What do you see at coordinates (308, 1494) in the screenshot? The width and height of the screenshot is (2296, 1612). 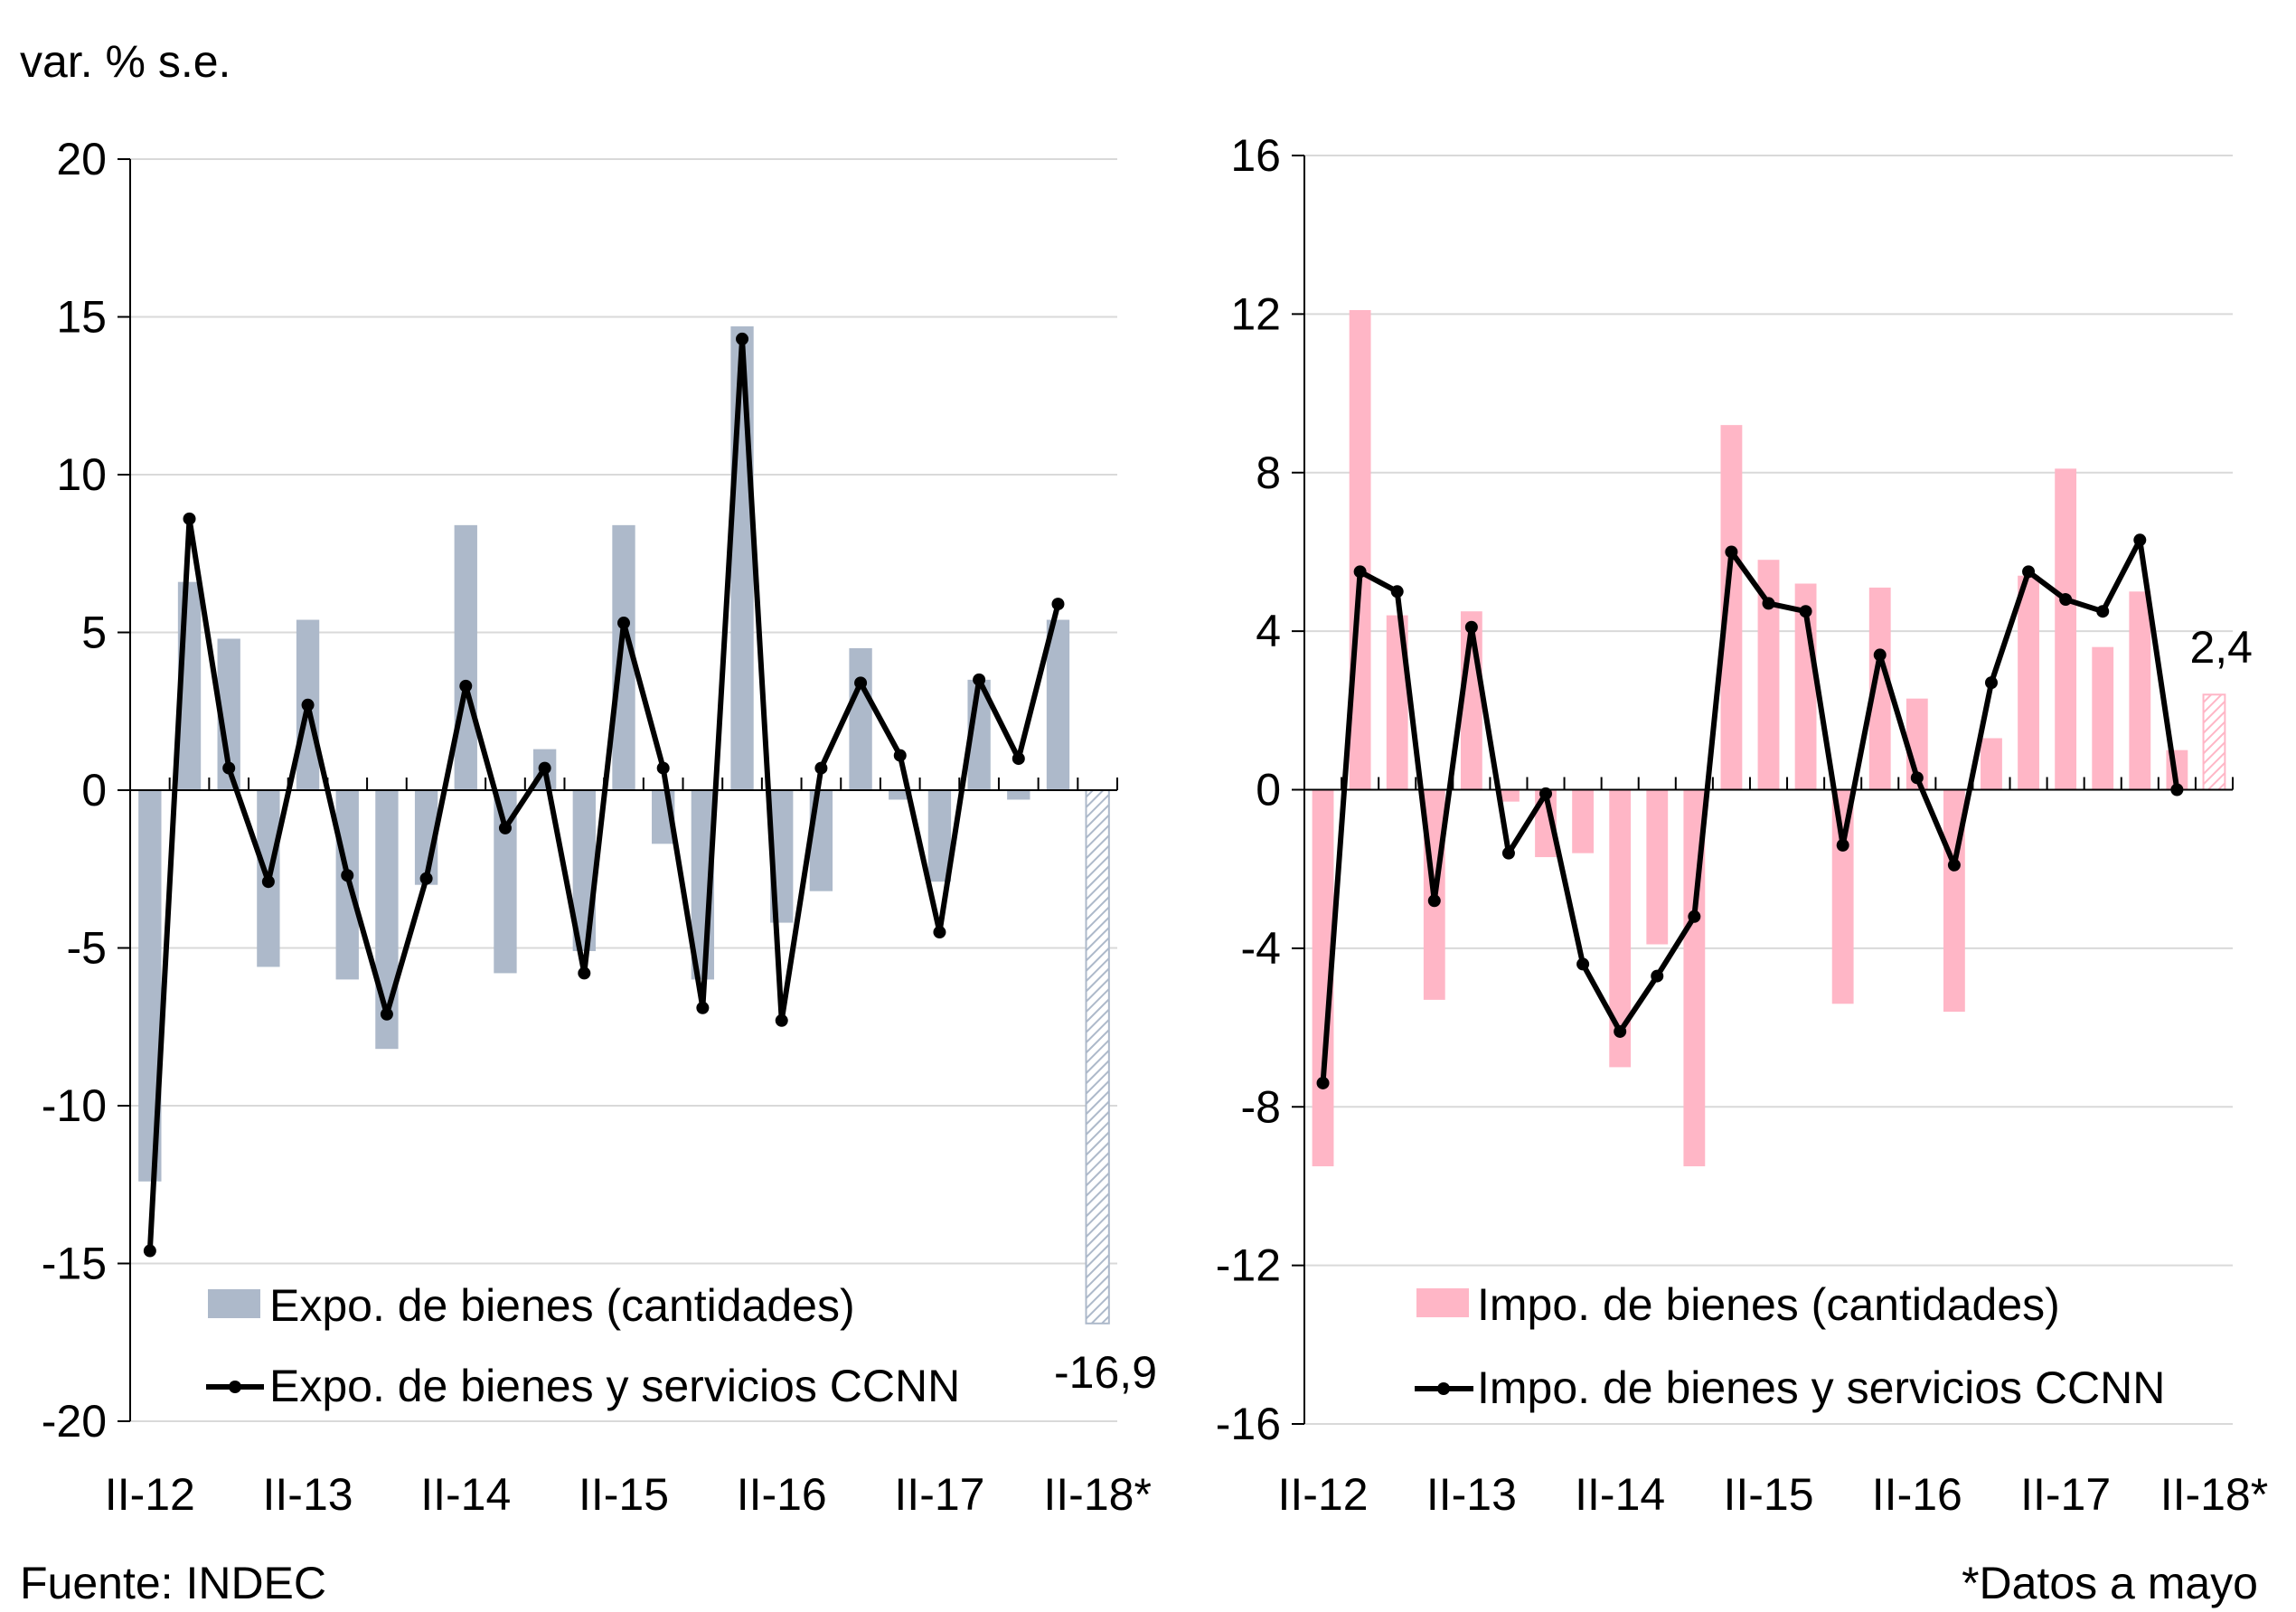 I see `exports-xtick-label: II-13` at bounding box center [308, 1494].